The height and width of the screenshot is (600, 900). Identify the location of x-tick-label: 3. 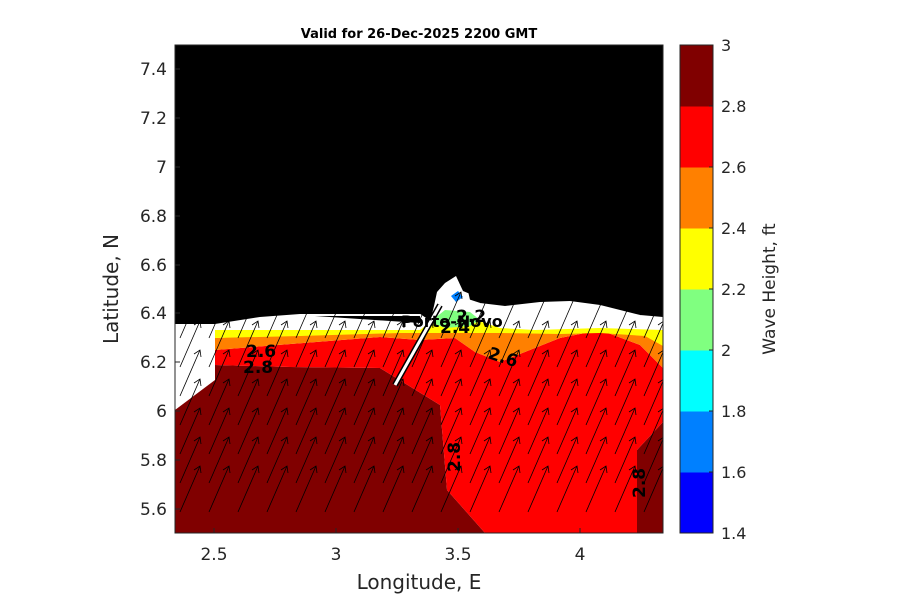
(336, 555).